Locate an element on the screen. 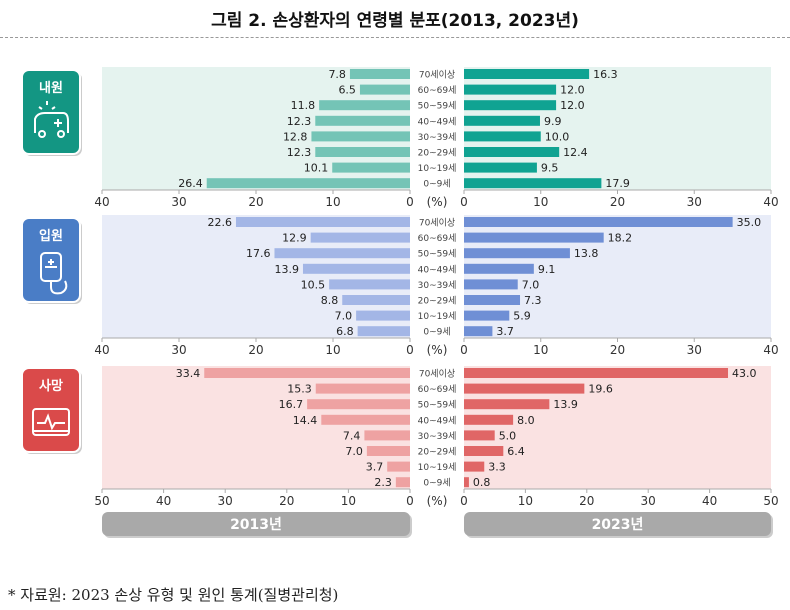  data-label-2023: 17.9 is located at coordinates (617, 183).